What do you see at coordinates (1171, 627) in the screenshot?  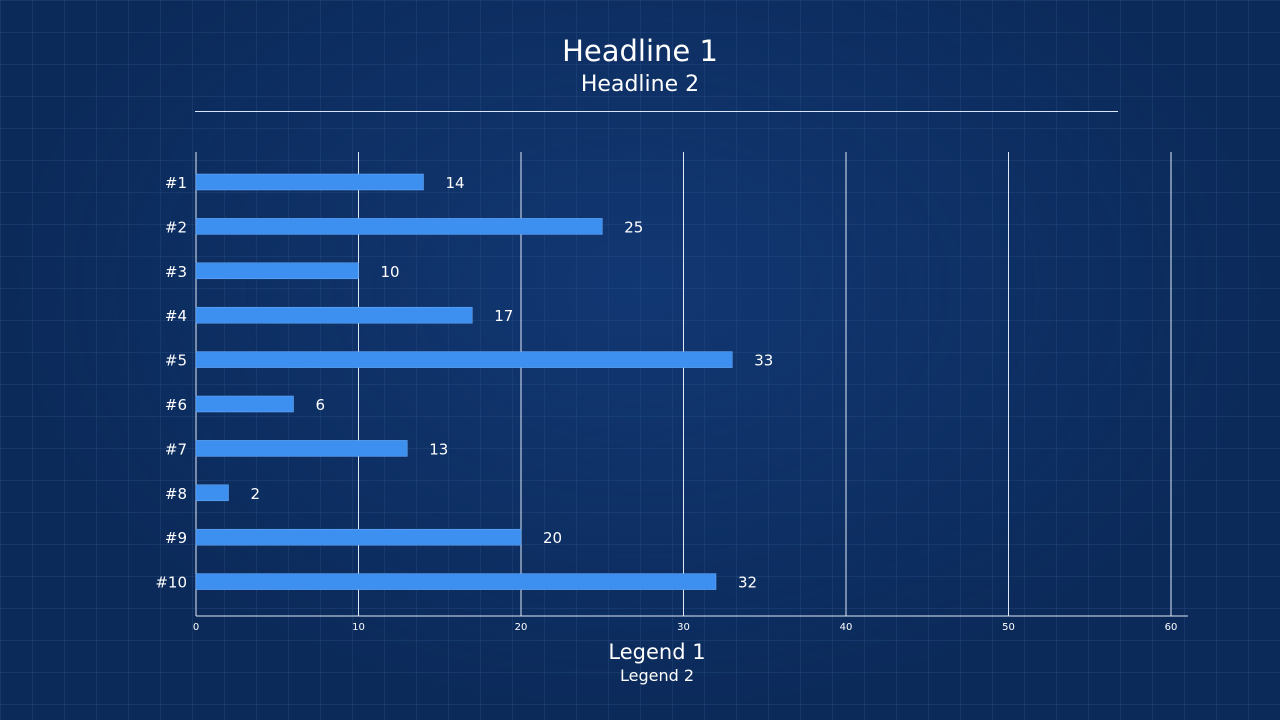 I see `x-tick-label: 60` at bounding box center [1171, 627].